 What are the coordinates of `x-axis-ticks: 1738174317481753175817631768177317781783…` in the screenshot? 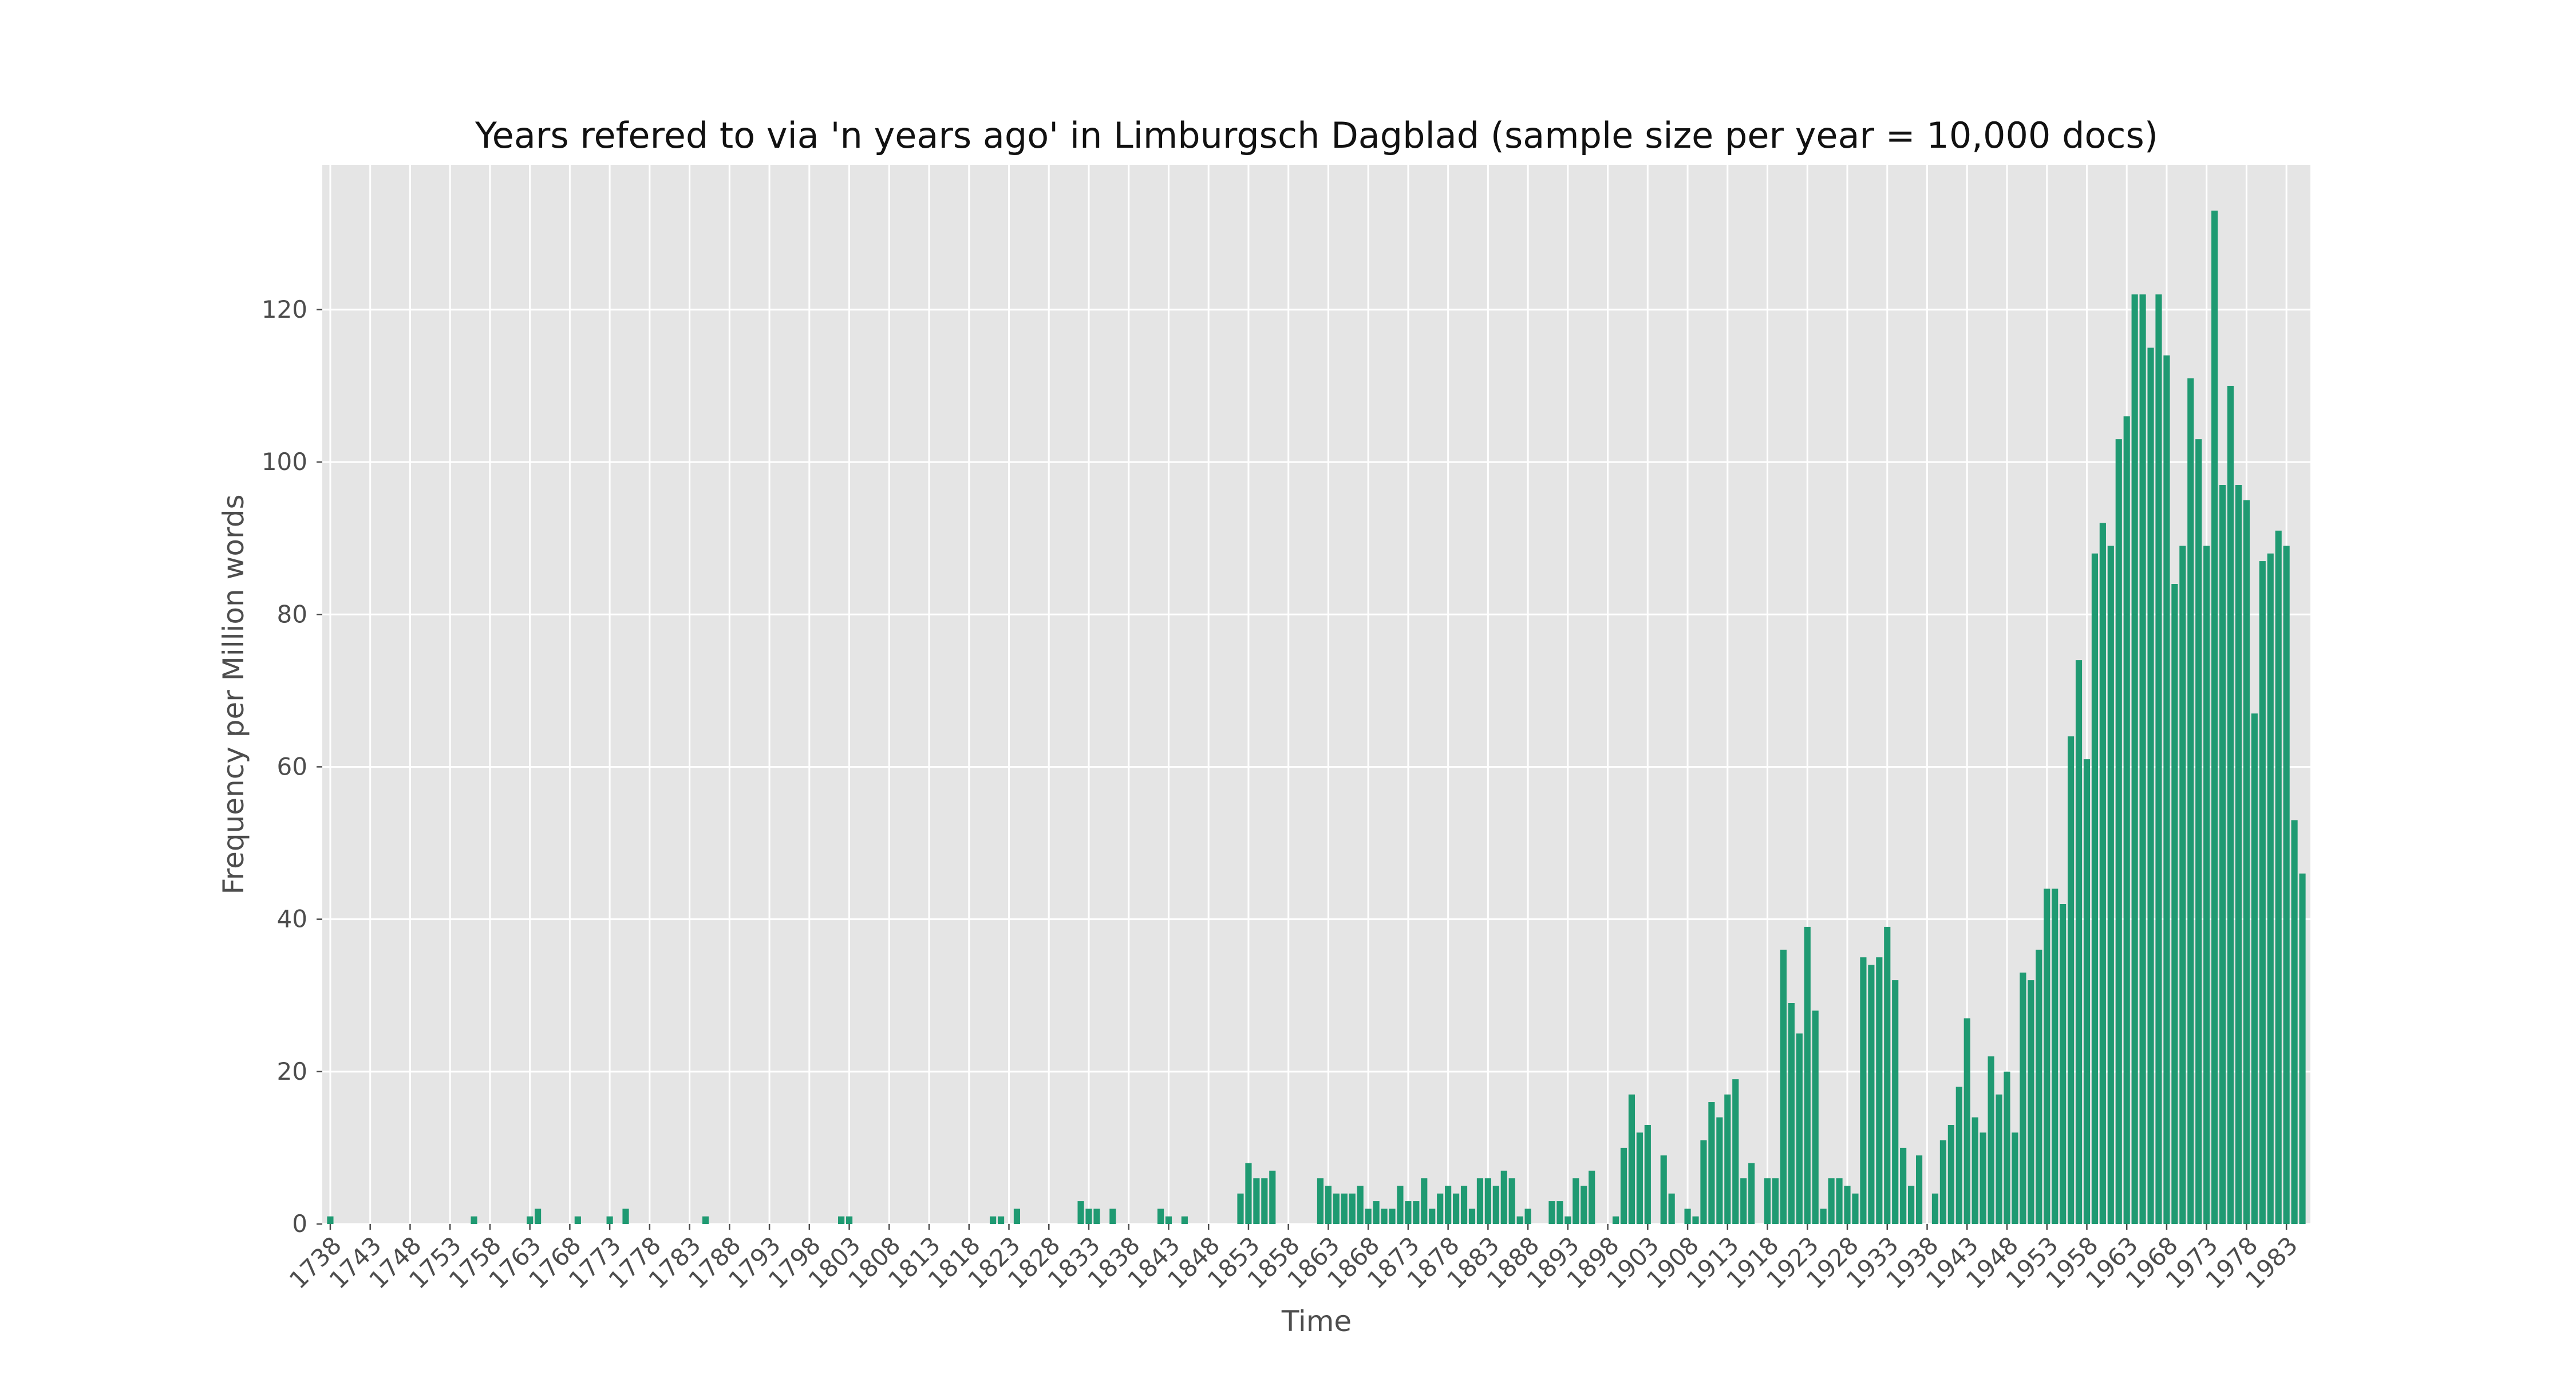 It's located at (1293, 1259).